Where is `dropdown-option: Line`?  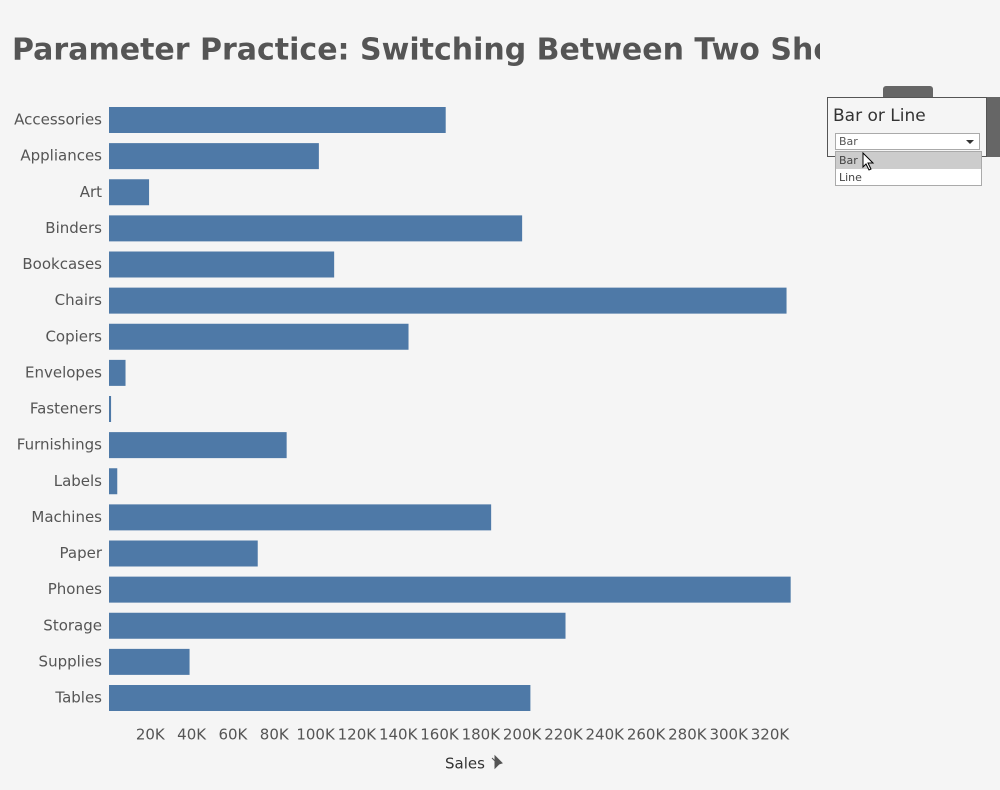
dropdown-option: Line is located at coordinates (850, 177).